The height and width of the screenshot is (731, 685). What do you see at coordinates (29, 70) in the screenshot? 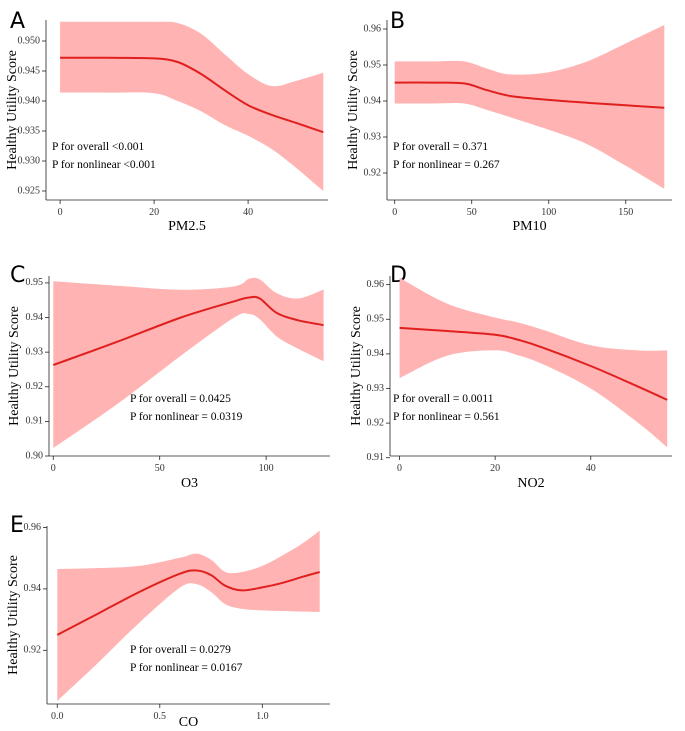
I see `y-tick-label: 0.945` at bounding box center [29, 70].